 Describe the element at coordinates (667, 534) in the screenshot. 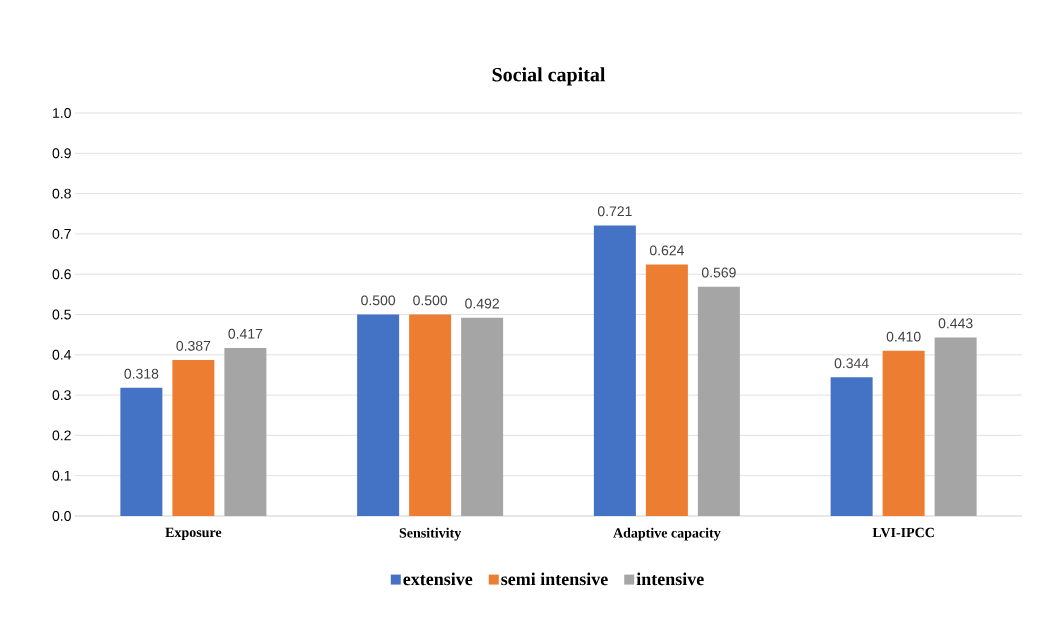

I see `x-tick-label: Adaptive capacity` at that location.